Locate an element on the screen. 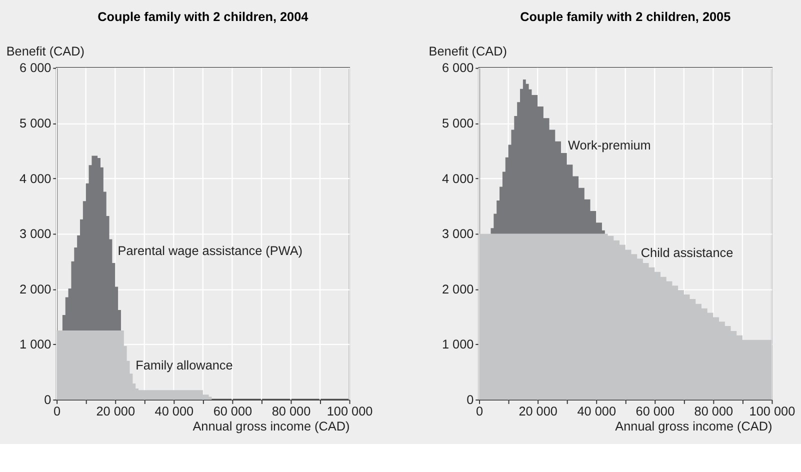 The width and height of the screenshot is (801, 472). chart-title: Couple family with 2 children, 2005 is located at coordinates (625, 17).